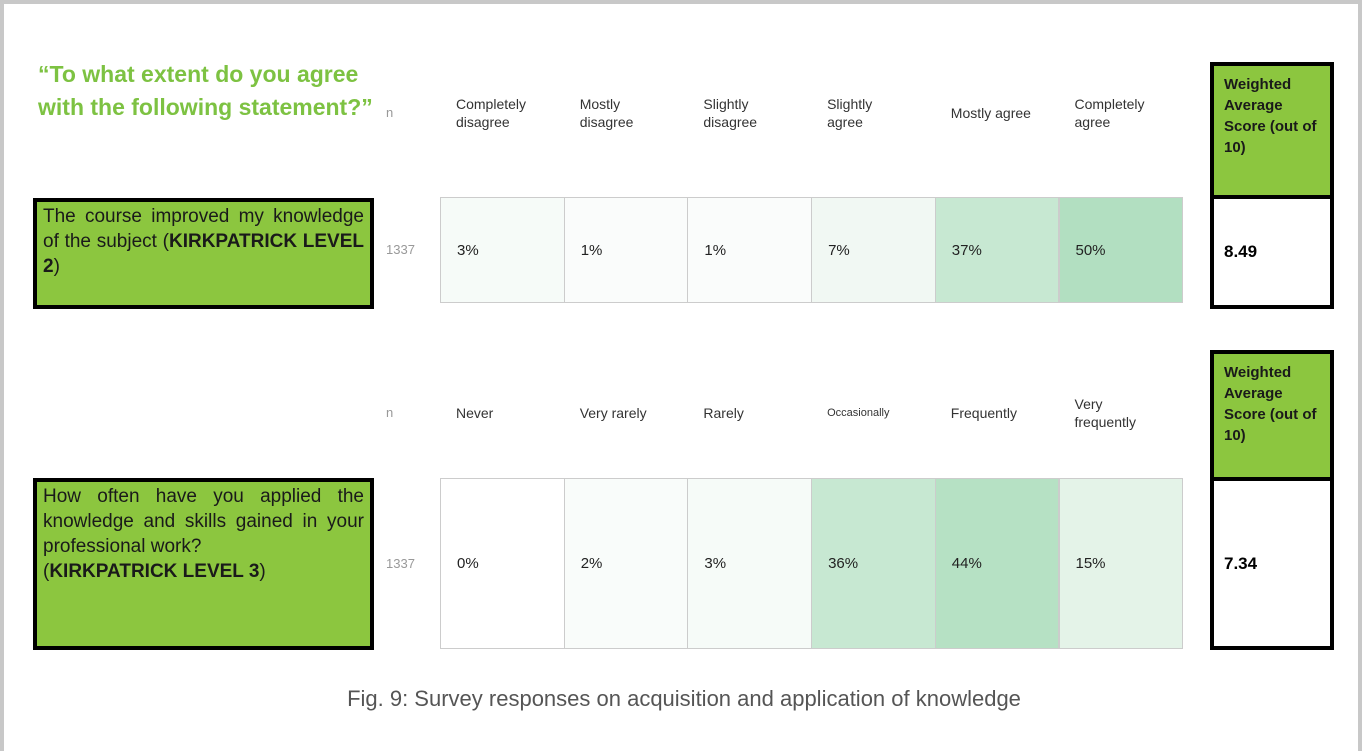  Describe the element at coordinates (626, 563) in the screenshot. I see `cell: 2%` at that location.